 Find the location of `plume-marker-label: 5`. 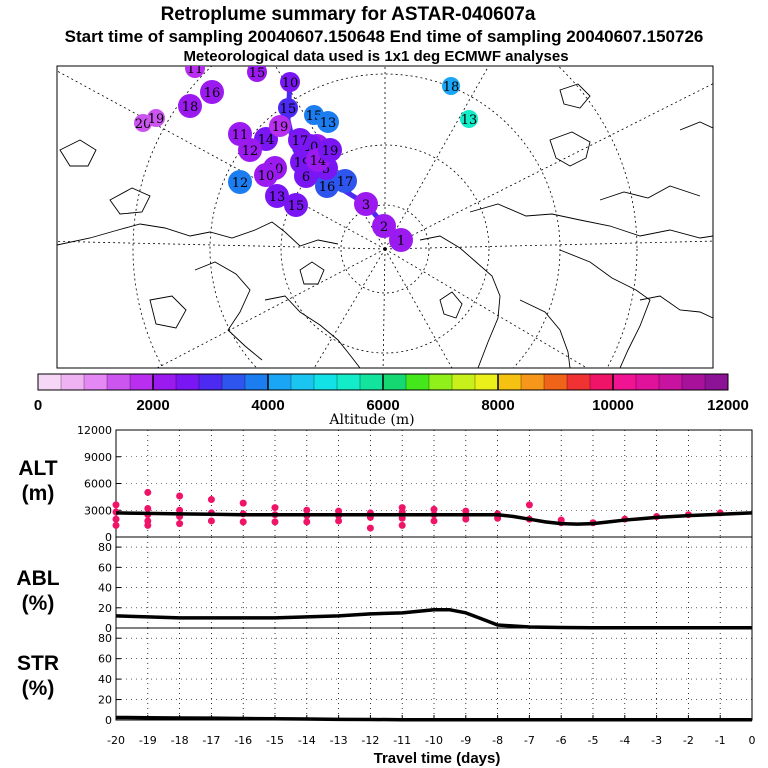

plume-marker-label: 5 is located at coordinates (326, 169).